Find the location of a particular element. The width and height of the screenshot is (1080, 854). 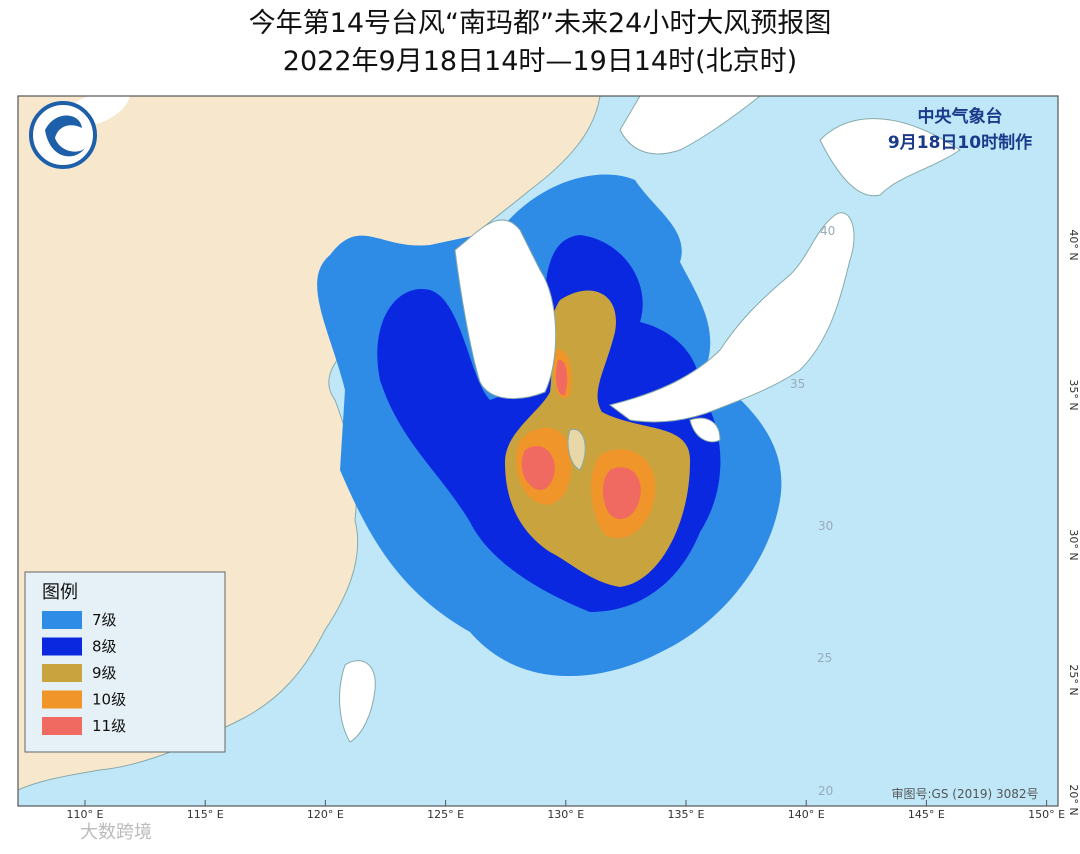

lon-label: 150° E is located at coordinates (1046, 814).